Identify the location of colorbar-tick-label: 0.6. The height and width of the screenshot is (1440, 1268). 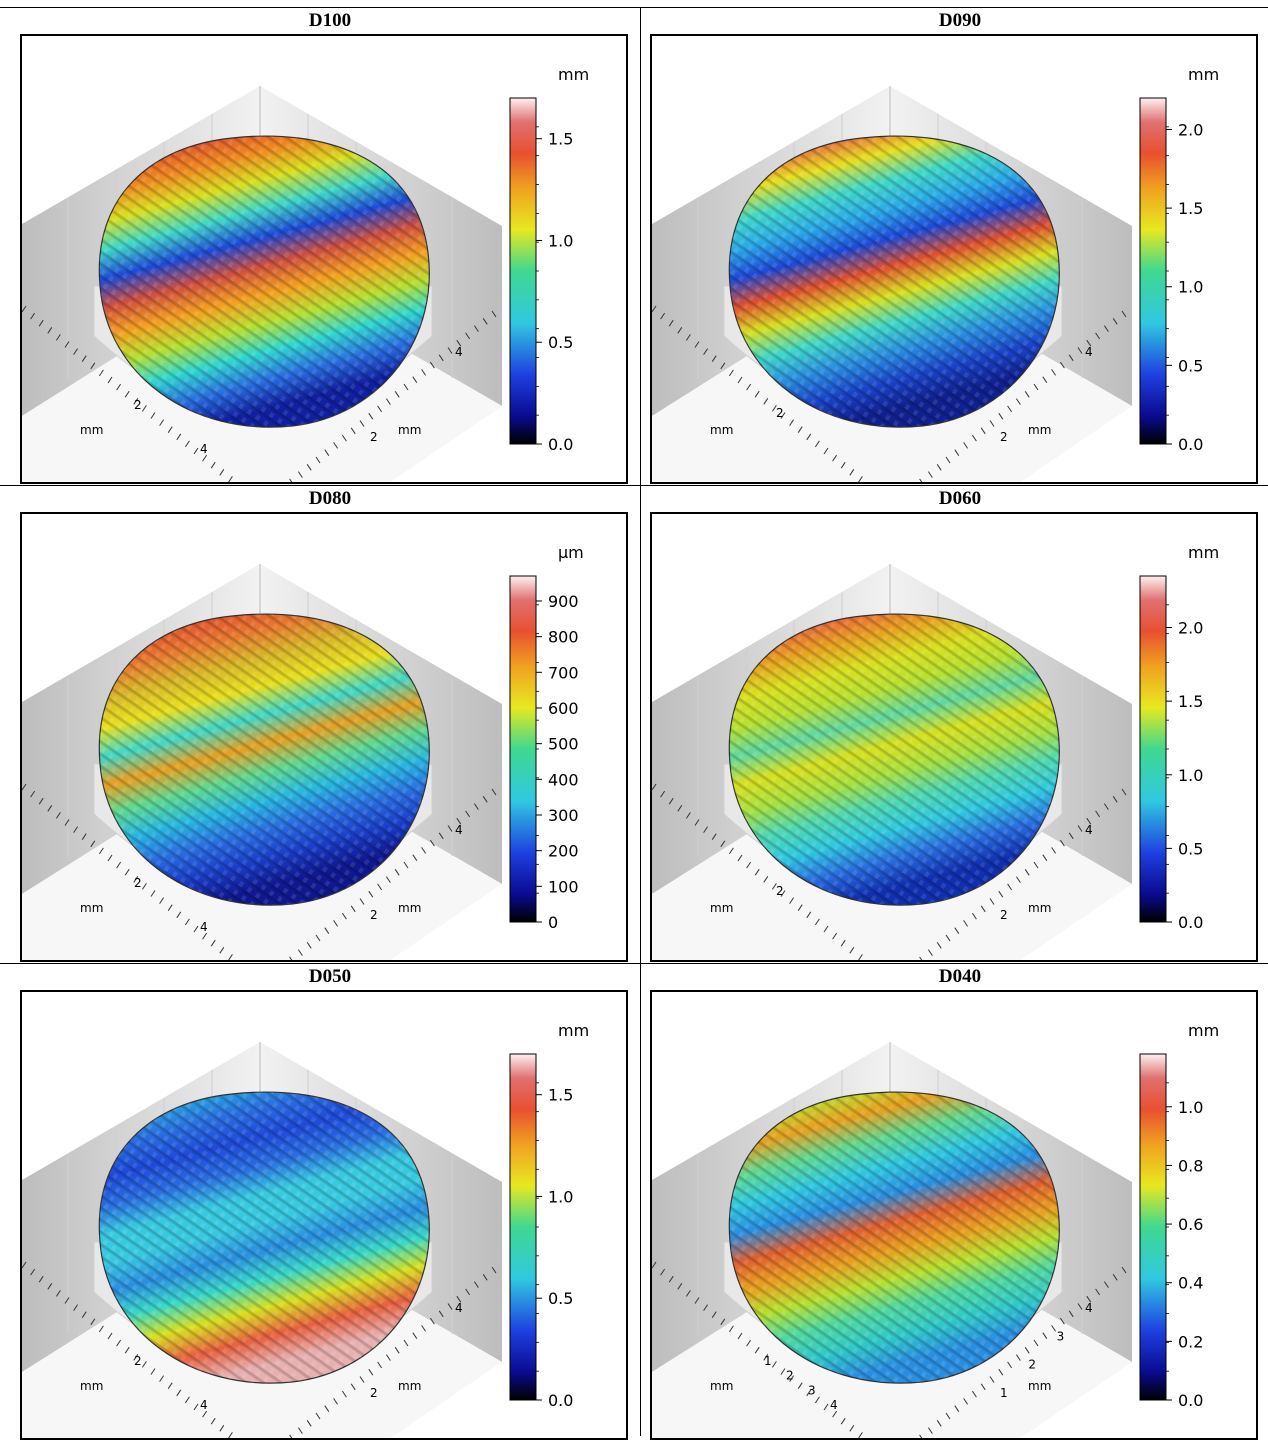
(1190, 1224).